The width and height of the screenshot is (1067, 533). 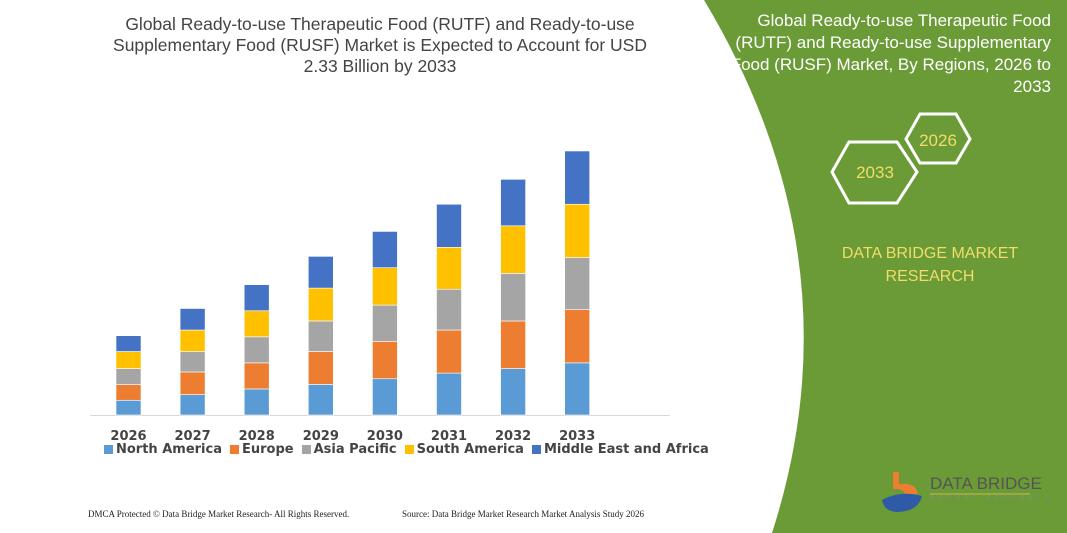 I want to click on bar-segment-2026-south-america, so click(x=128, y=360).